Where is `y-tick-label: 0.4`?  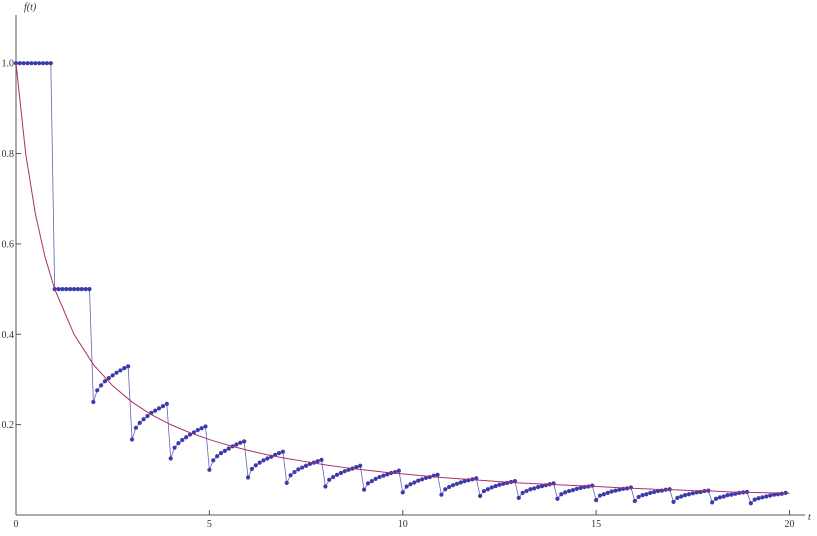 y-tick-label: 0.4 is located at coordinates (8, 335).